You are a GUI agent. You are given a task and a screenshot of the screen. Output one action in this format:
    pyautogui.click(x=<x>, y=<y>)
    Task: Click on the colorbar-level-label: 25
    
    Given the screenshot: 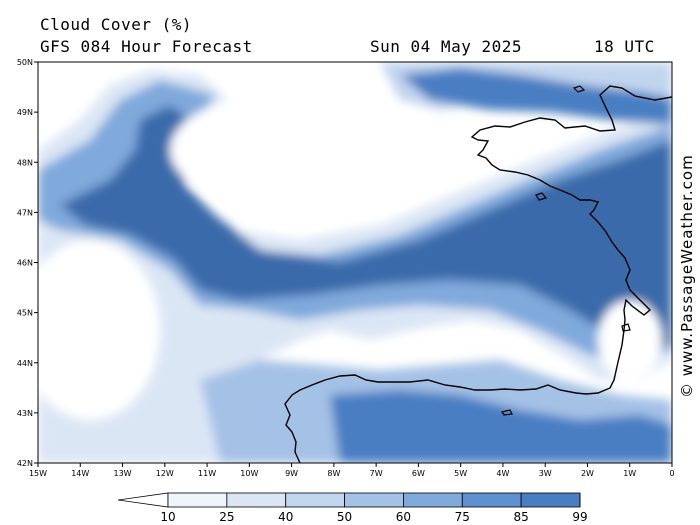 What is the action you would take?
    pyautogui.click(x=226, y=517)
    